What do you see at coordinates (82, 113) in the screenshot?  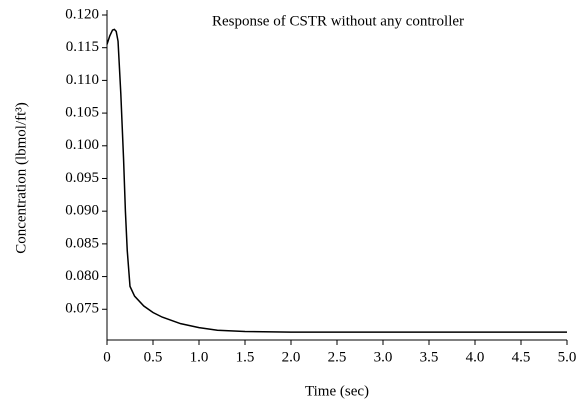 I see `y-tick-label: 0.105` at bounding box center [82, 113].